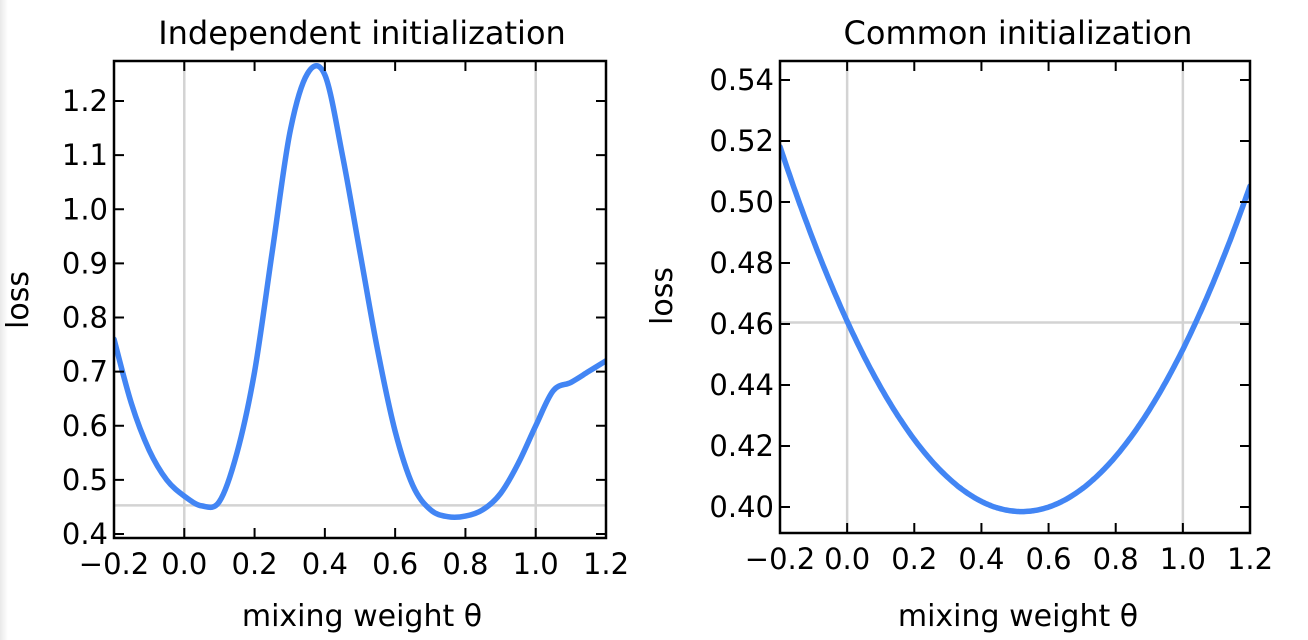 Image resolution: width=1308 pixels, height=640 pixels. I want to click on y-tick-label: 0.8, so click(85, 318).